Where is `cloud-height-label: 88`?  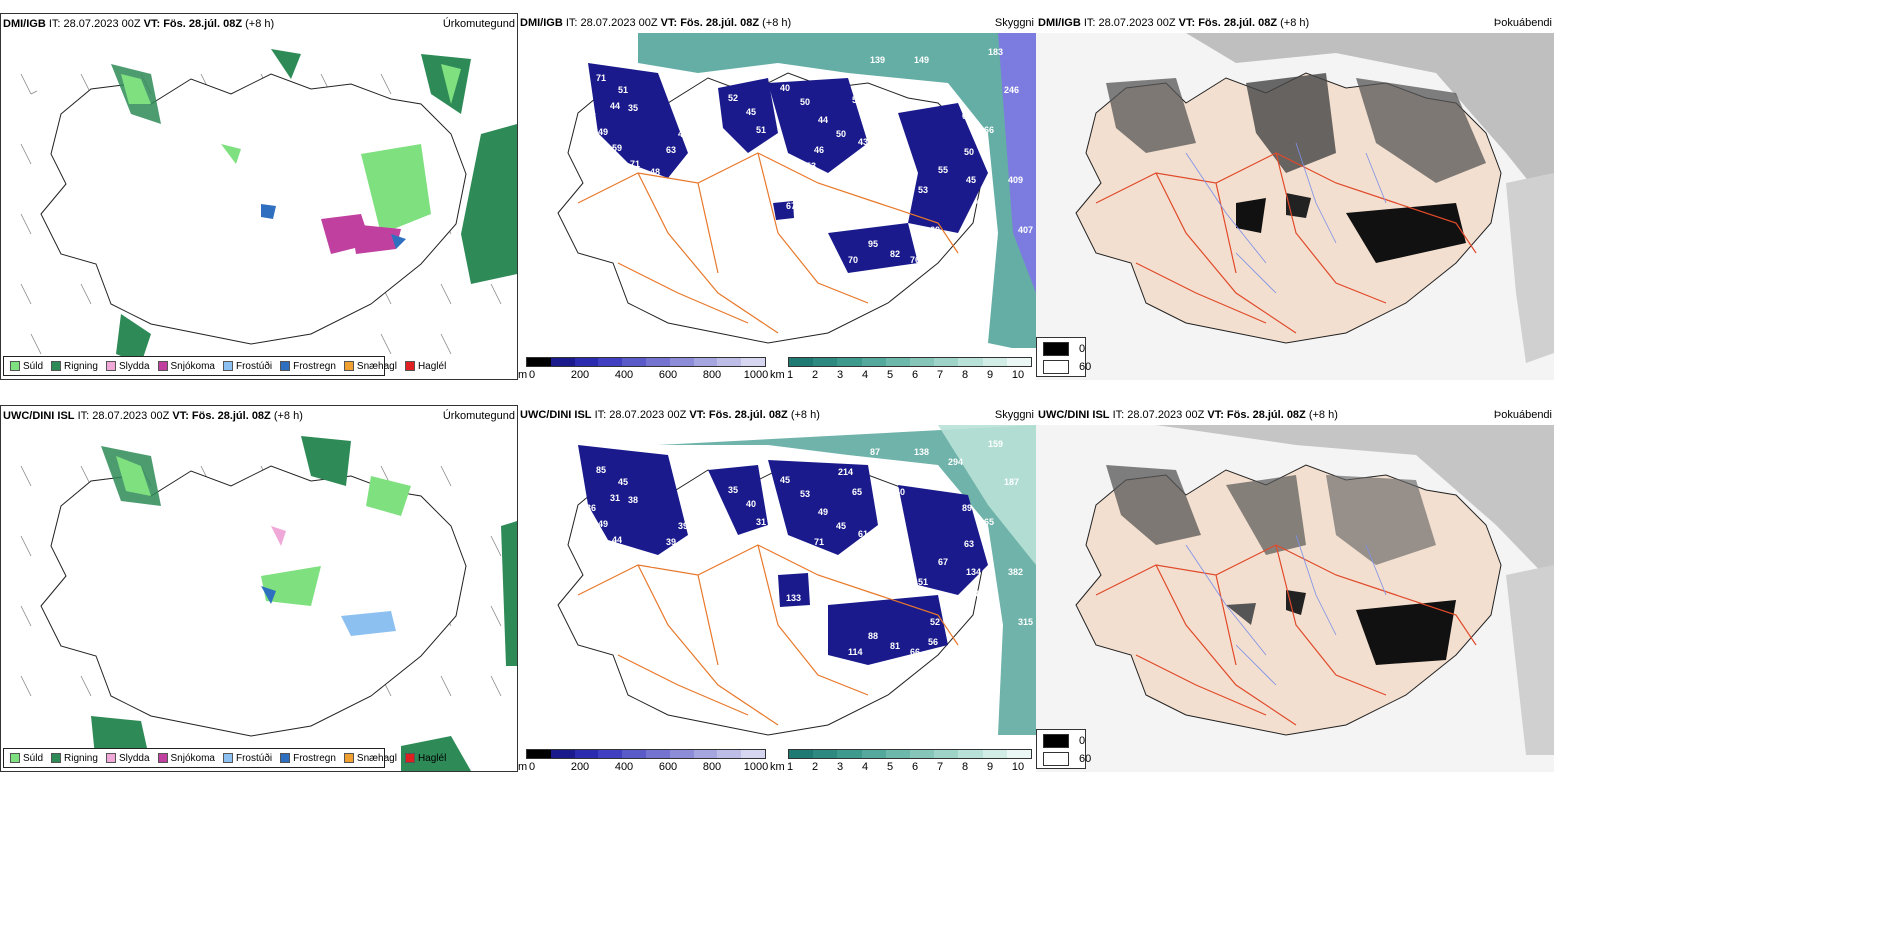
cloud-height-label: 88 is located at coordinates (873, 636).